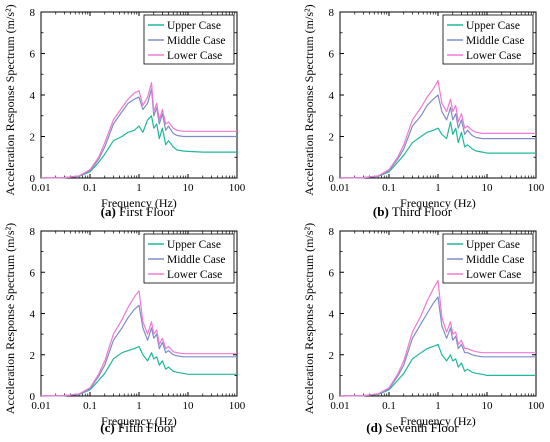 The width and height of the screenshot is (550, 442). I want to click on caption-a: (a) First Floor, so click(137, 211).